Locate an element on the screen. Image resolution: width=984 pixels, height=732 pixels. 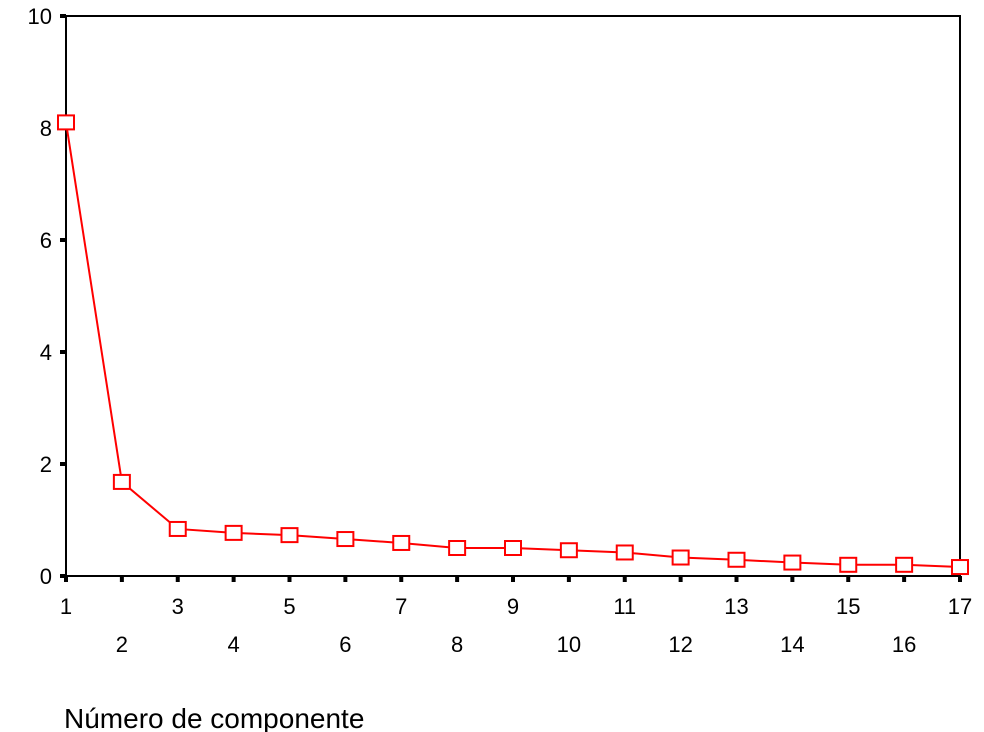
x-tick-label: 12 is located at coordinates (680, 644).